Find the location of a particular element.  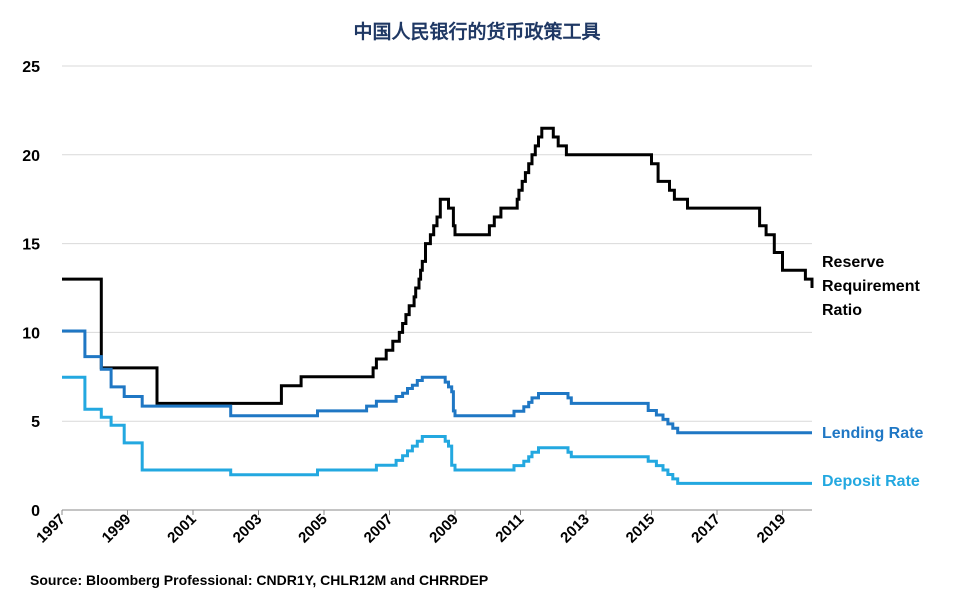

x-tick-label: 2017 is located at coordinates (706, 529).